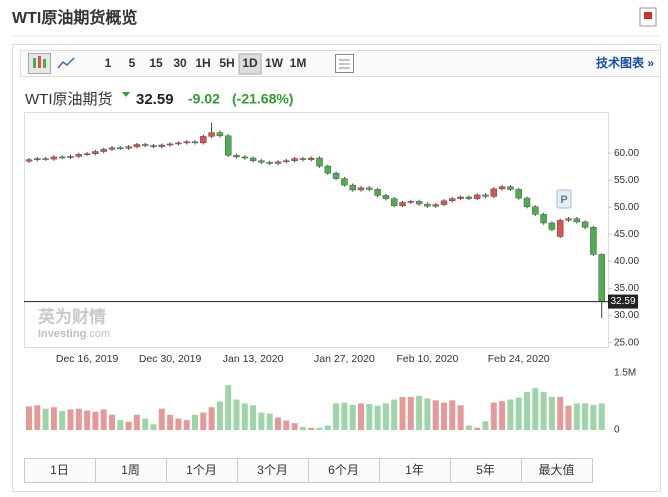 The height and width of the screenshot is (497, 668). What do you see at coordinates (126, 94) in the screenshot?
I see `change-arrow` at bounding box center [126, 94].